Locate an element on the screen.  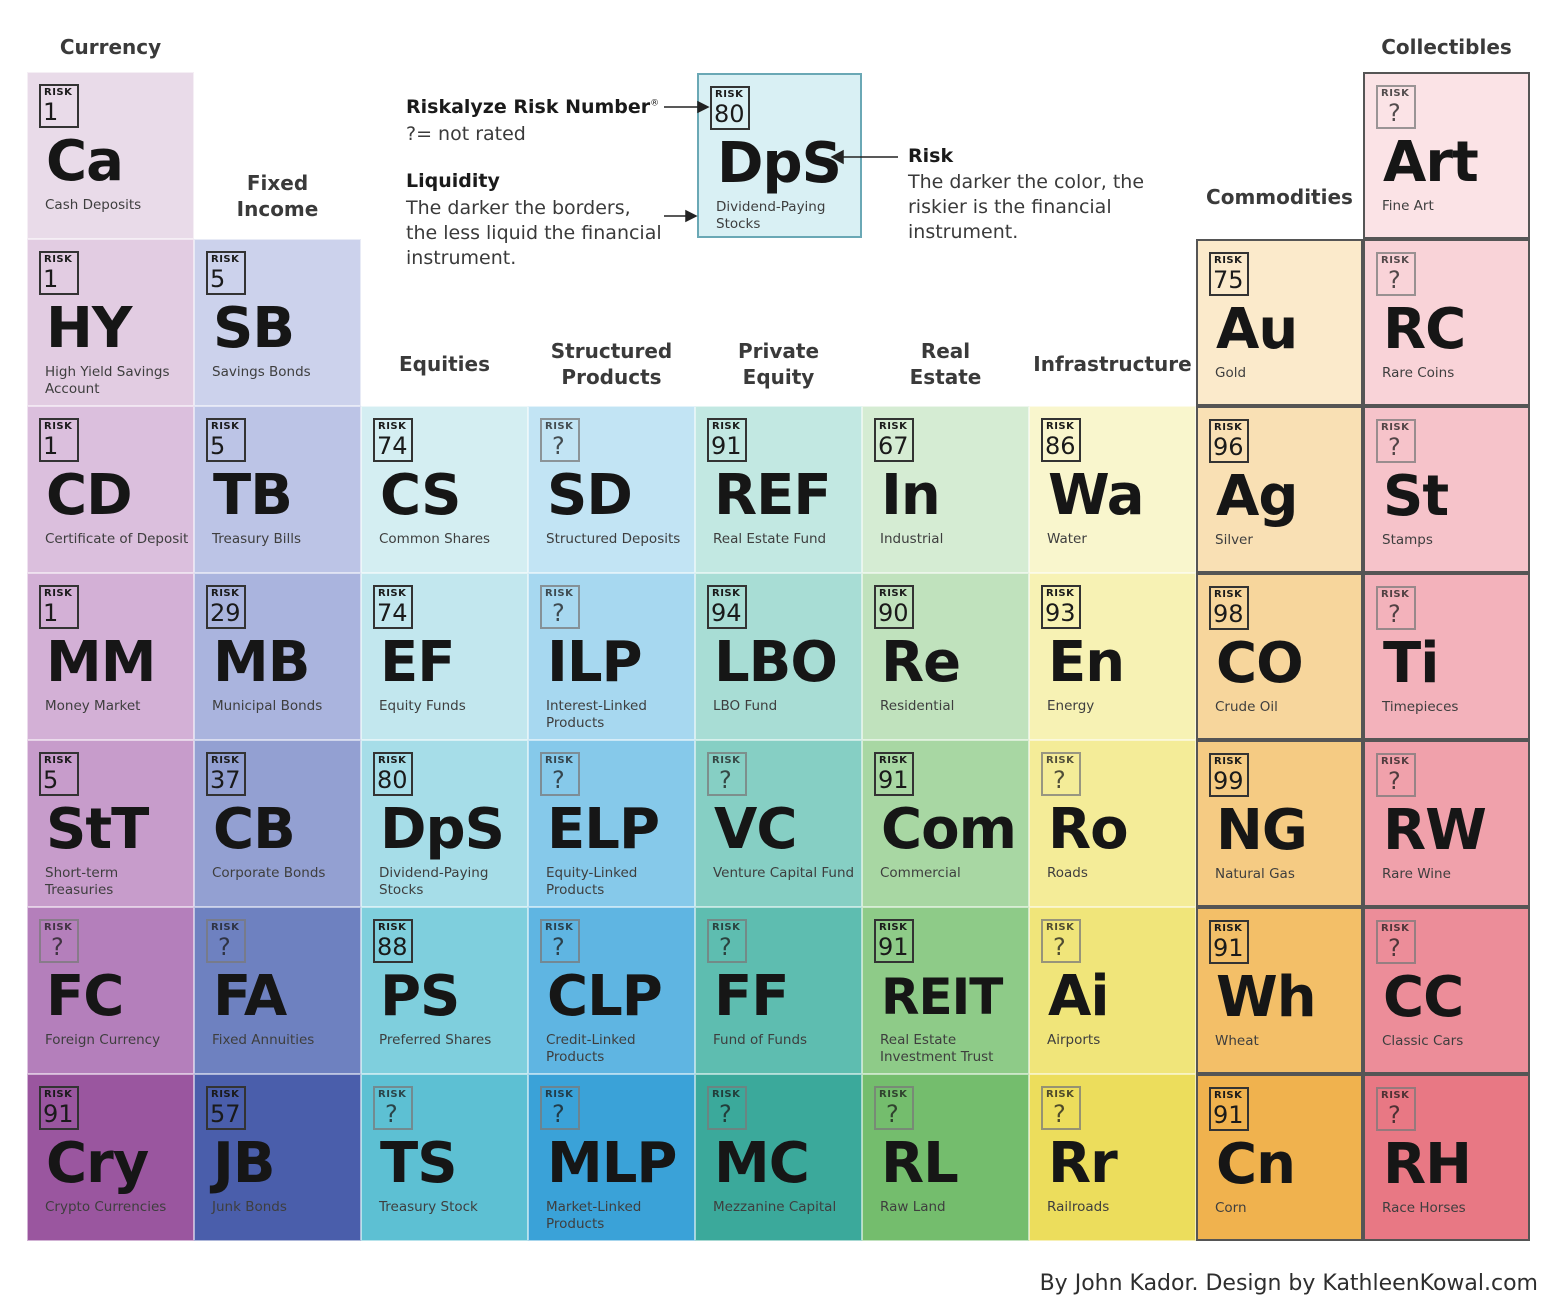
element-name: Equity Funds is located at coordinates (422, 706).